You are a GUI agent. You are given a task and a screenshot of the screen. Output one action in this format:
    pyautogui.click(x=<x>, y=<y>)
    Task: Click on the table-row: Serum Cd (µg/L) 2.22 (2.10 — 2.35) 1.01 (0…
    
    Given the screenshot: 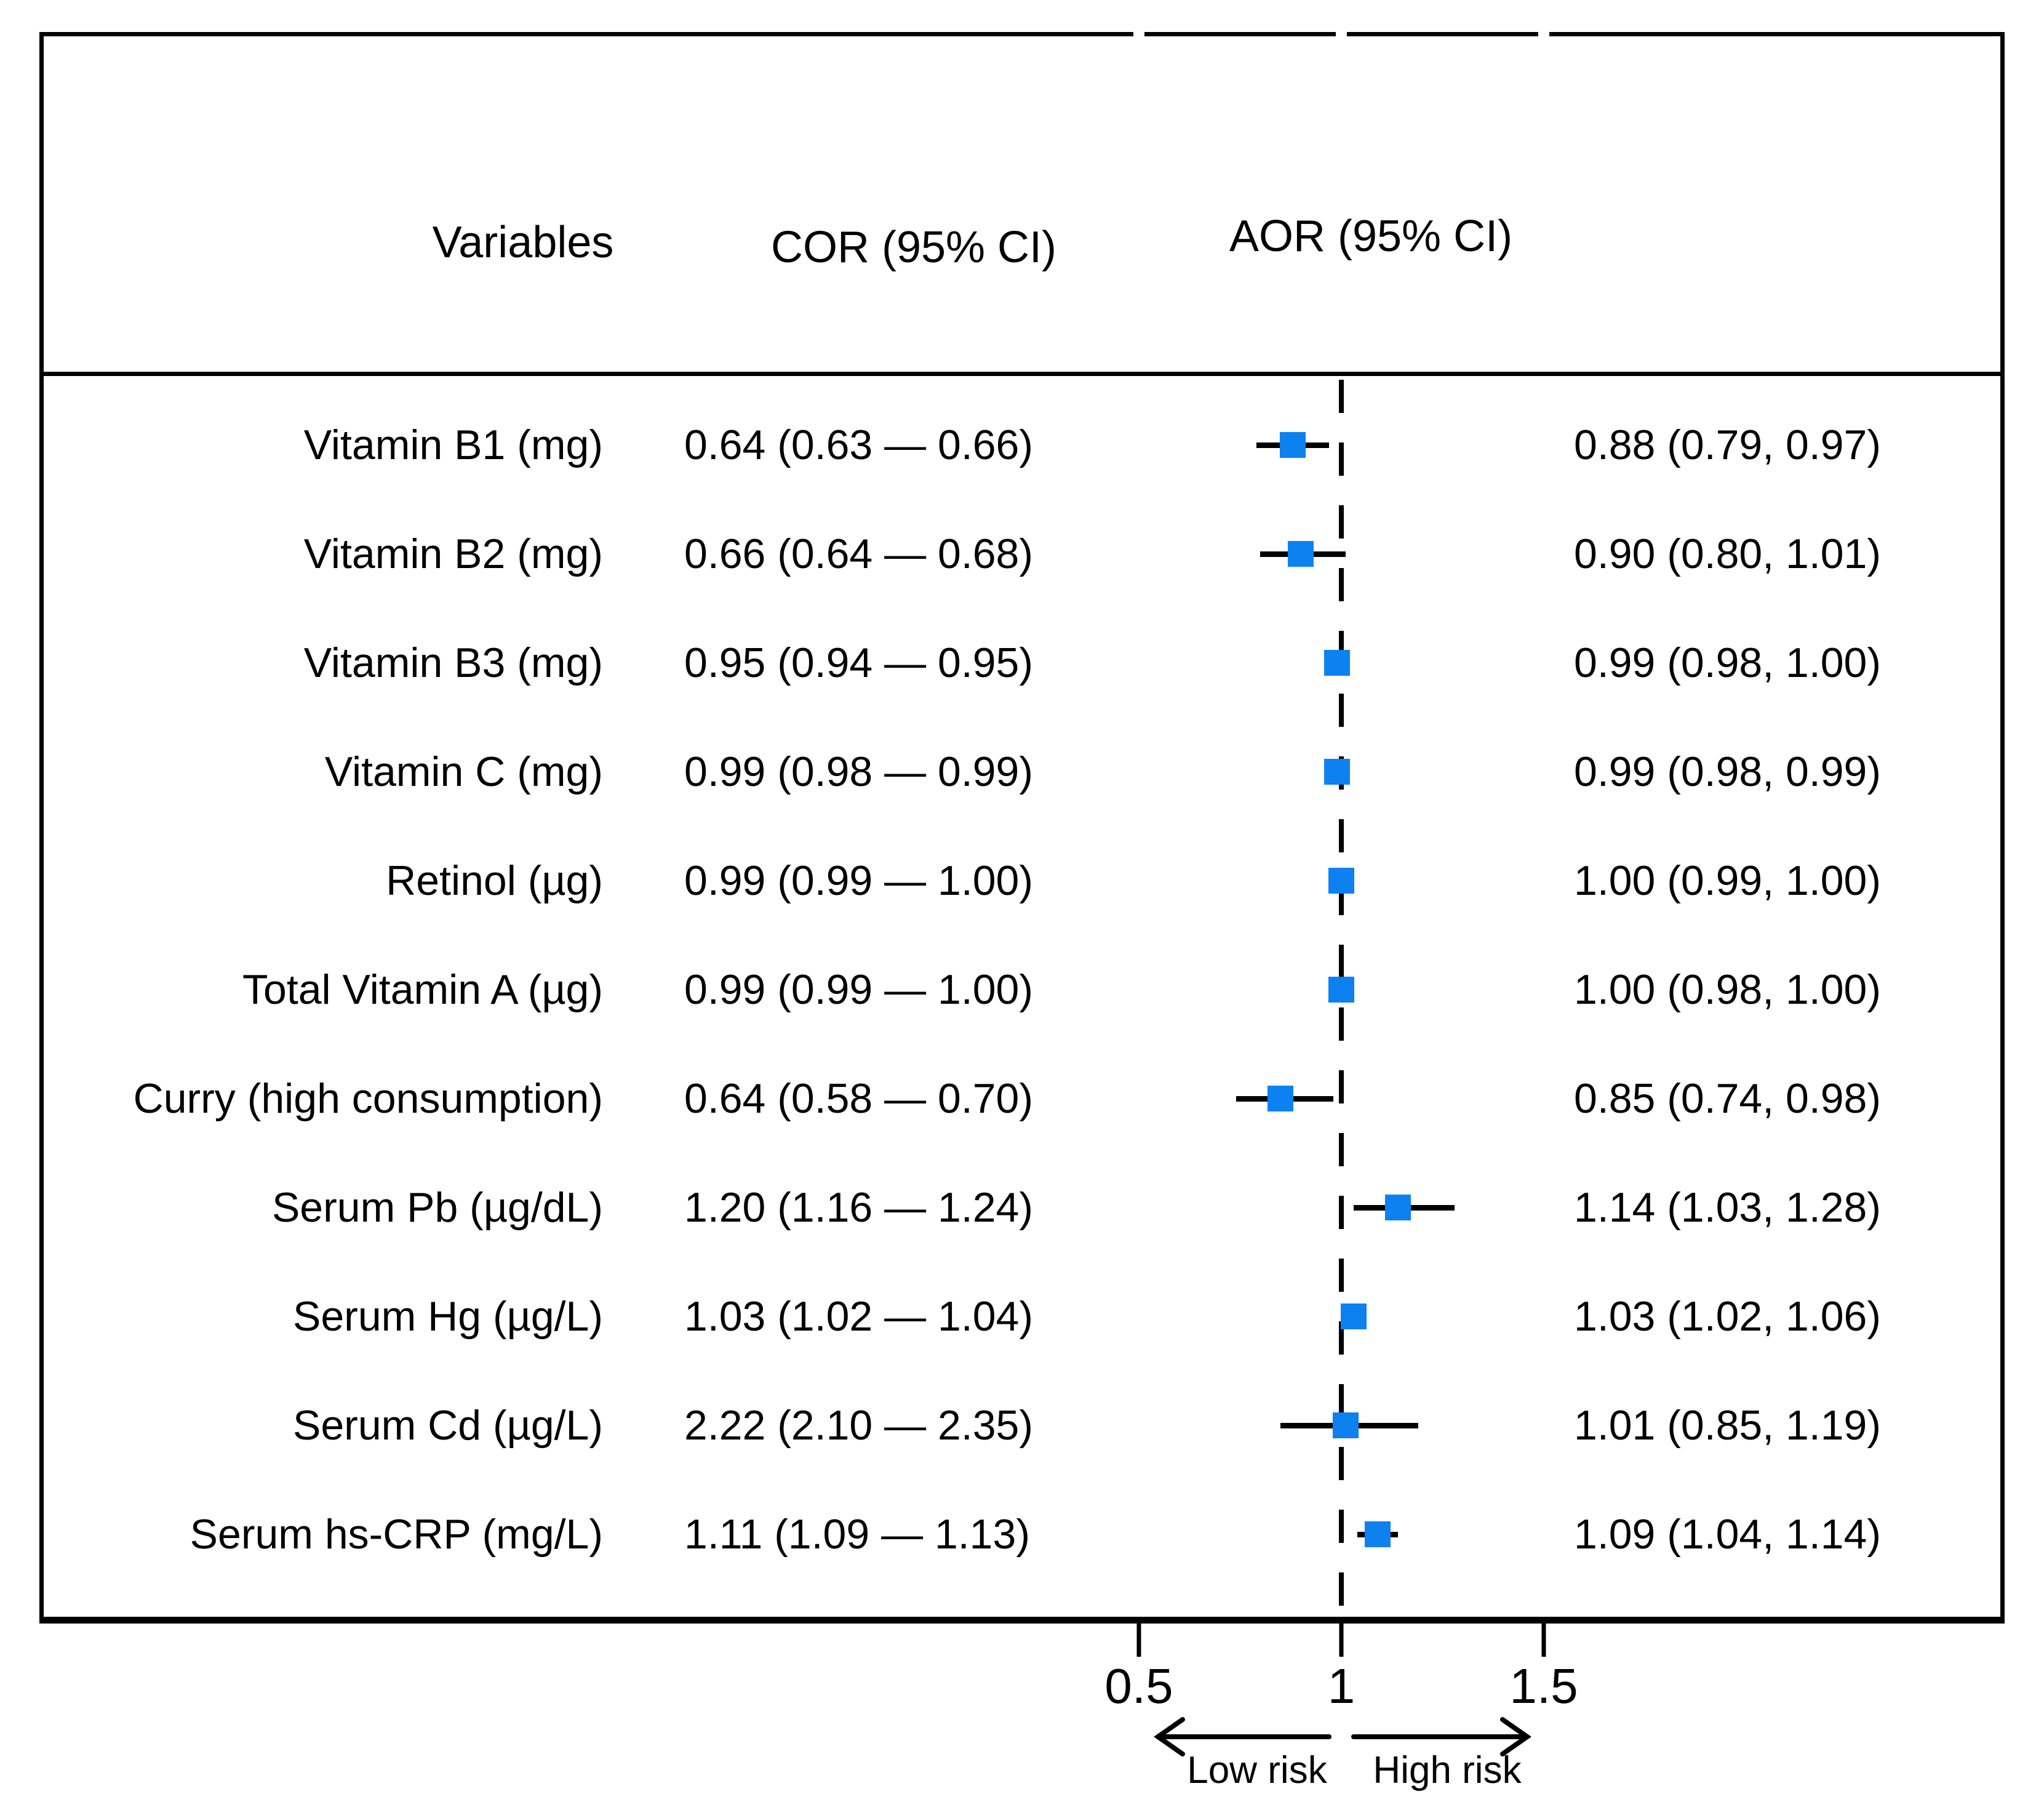 What is the action you would take?
    pyautogui.click(x=1022, y=1426)
    